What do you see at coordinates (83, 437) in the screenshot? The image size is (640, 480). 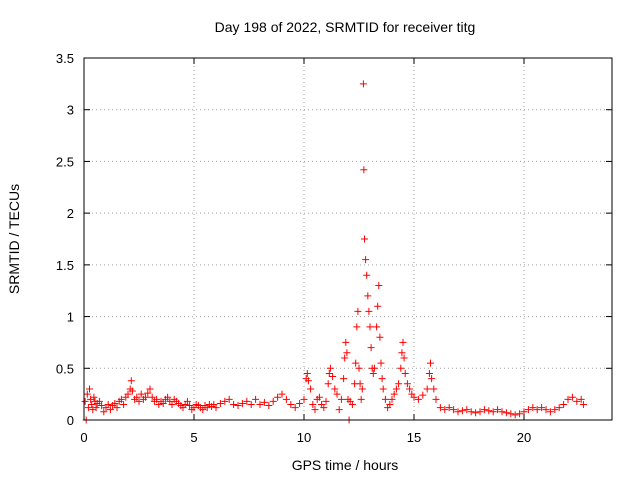 I see `x-tick-label: 0` at bounding box center [83, 437].